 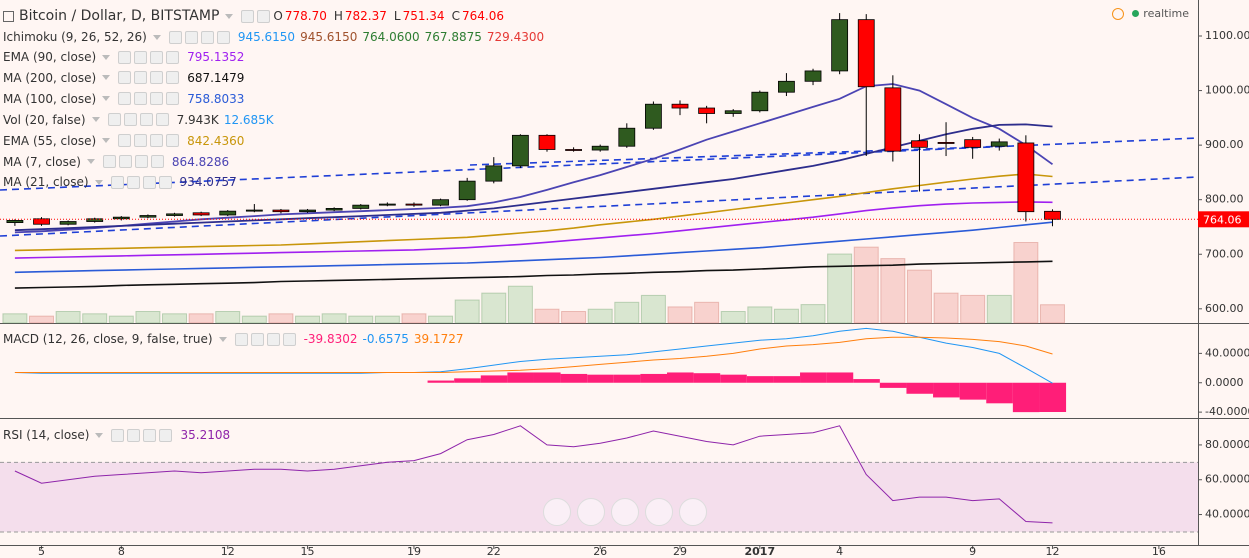 I want to click on zoom-in, so click(x=659, y=512).